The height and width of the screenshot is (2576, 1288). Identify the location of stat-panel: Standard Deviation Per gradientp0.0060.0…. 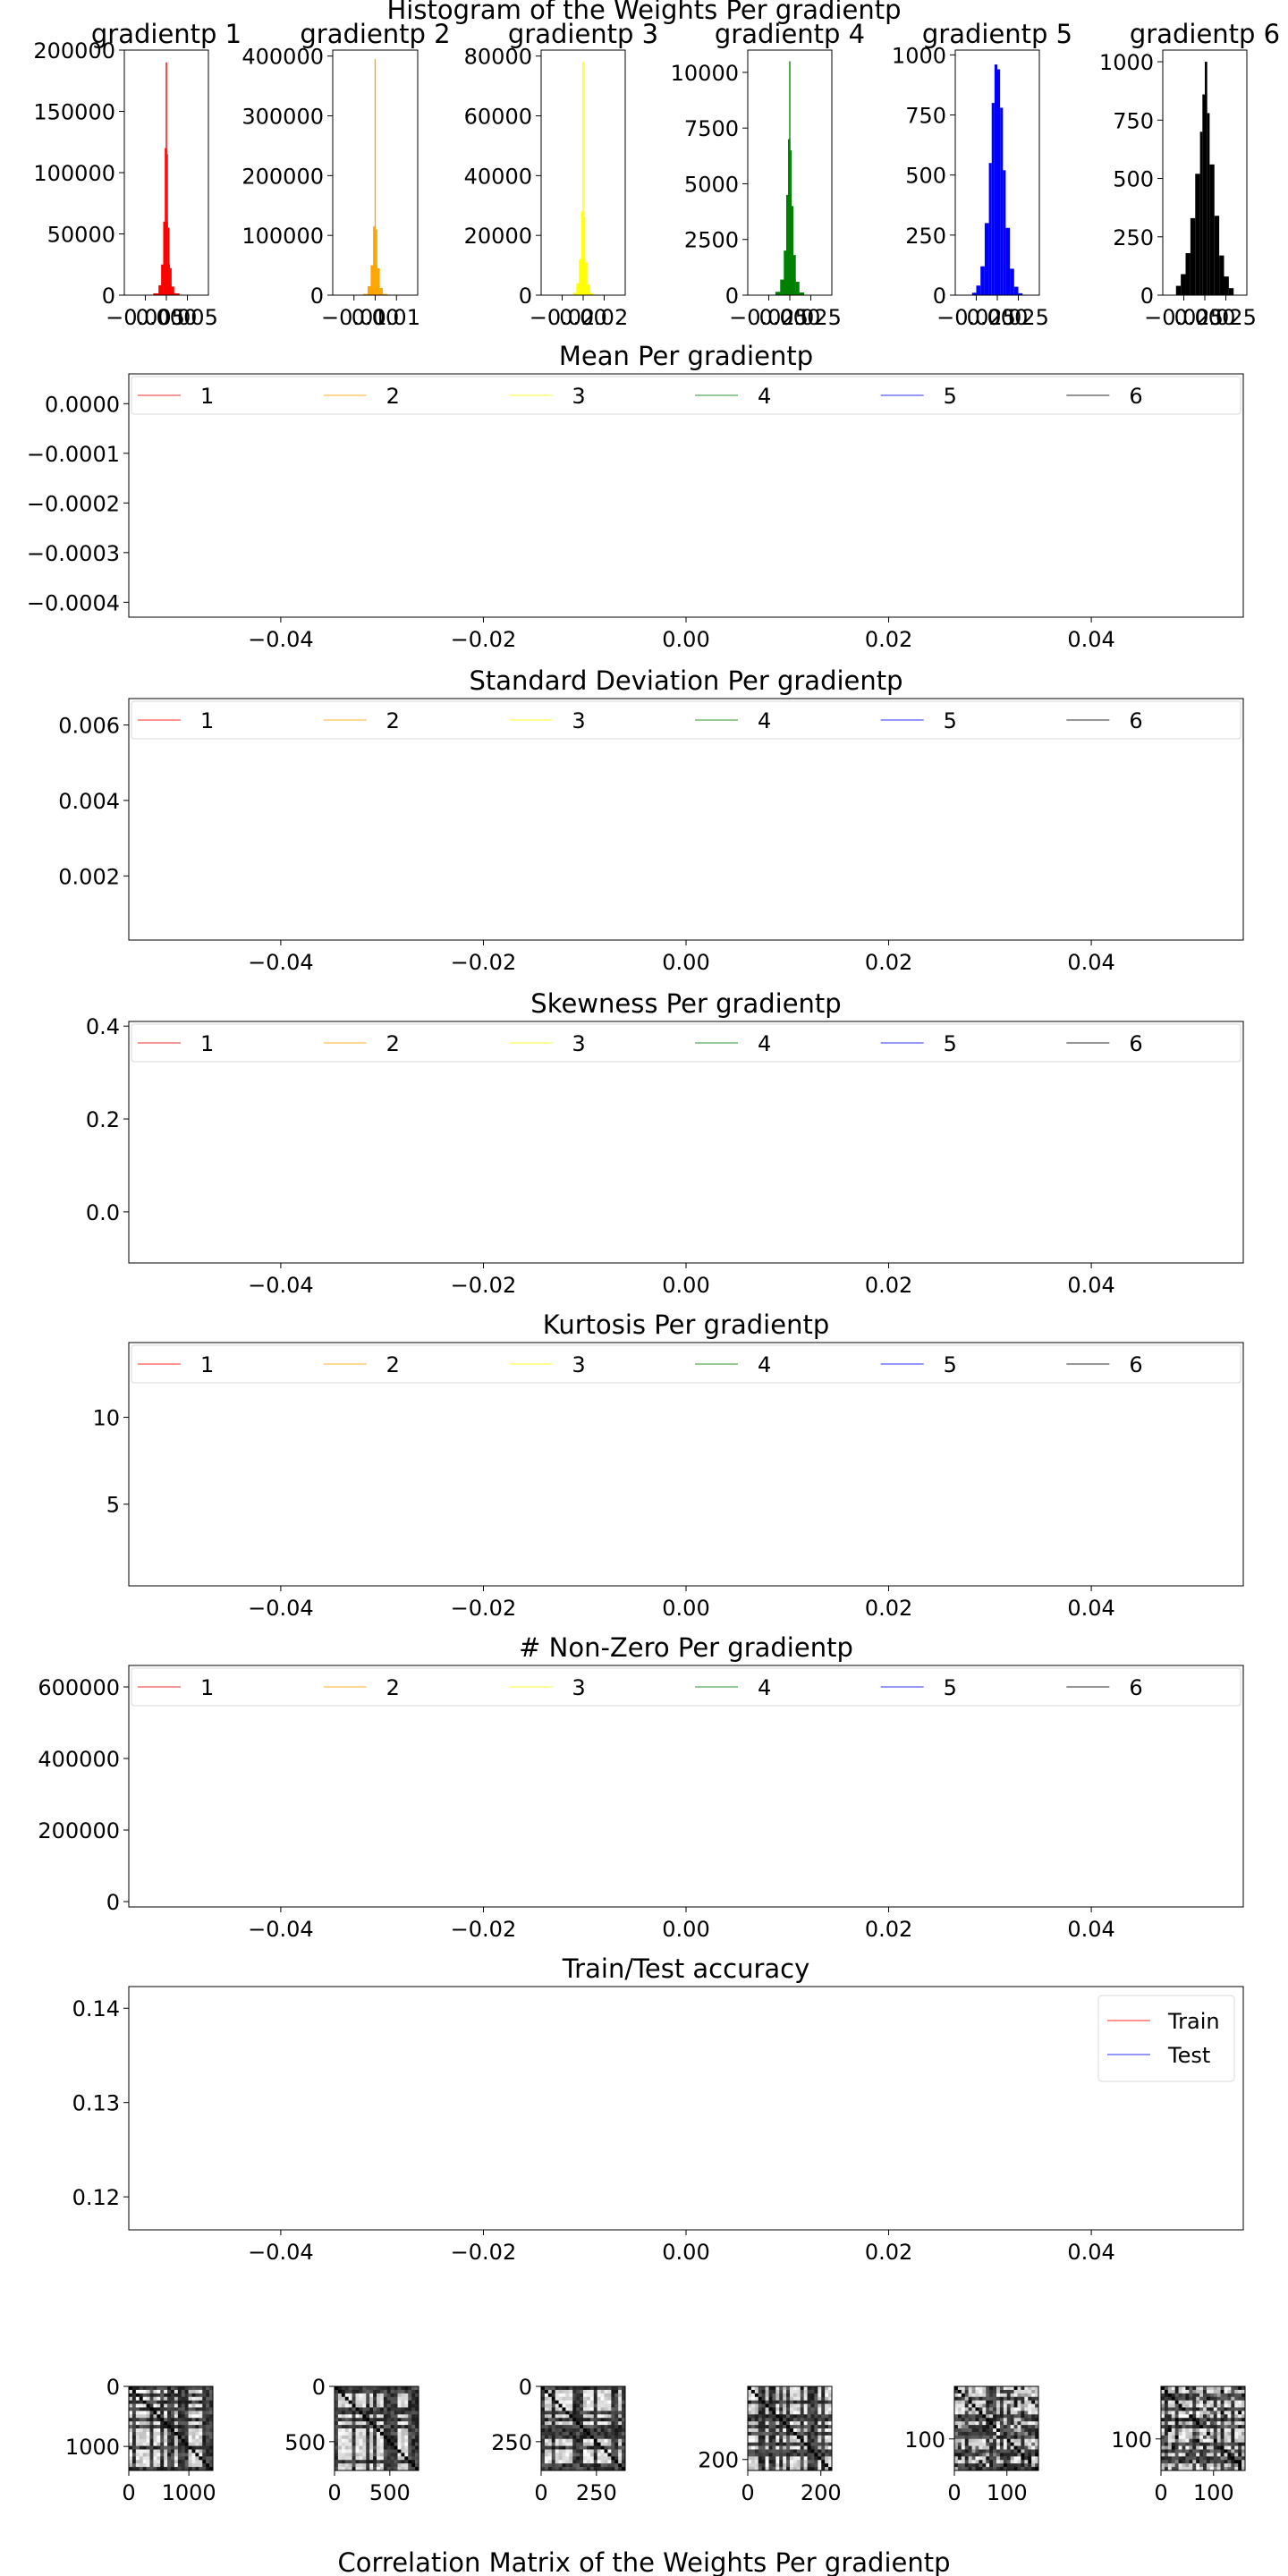
(651, 820).